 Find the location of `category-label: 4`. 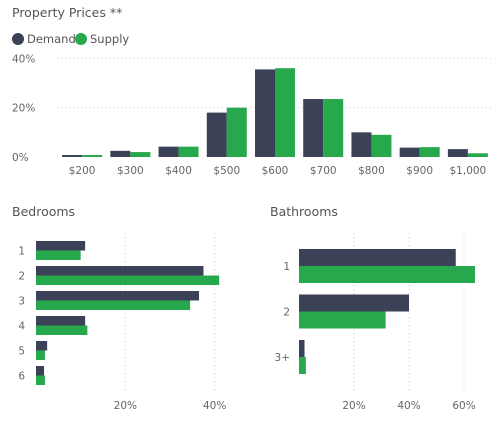

category-label: 4 is located at coordinates (21, 327).